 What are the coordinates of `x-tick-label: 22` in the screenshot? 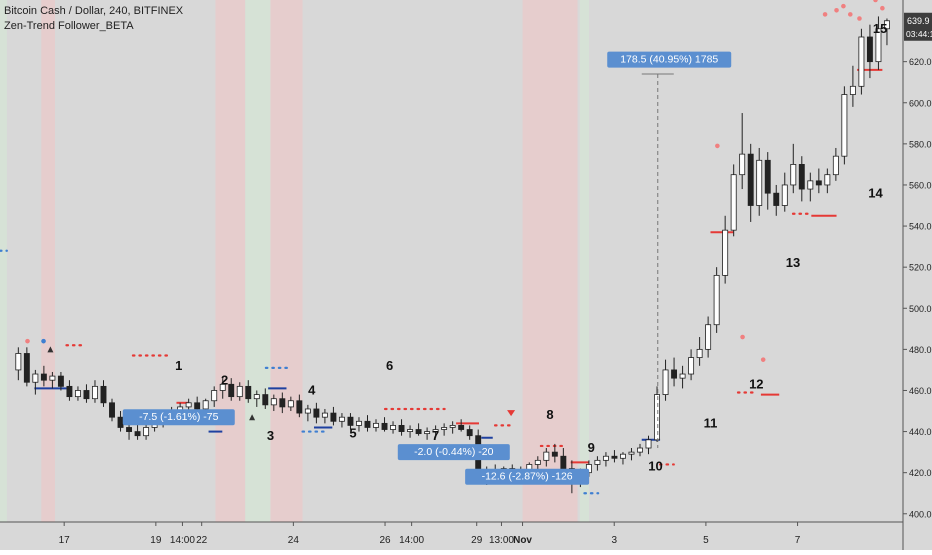 It's located at (202, 540).